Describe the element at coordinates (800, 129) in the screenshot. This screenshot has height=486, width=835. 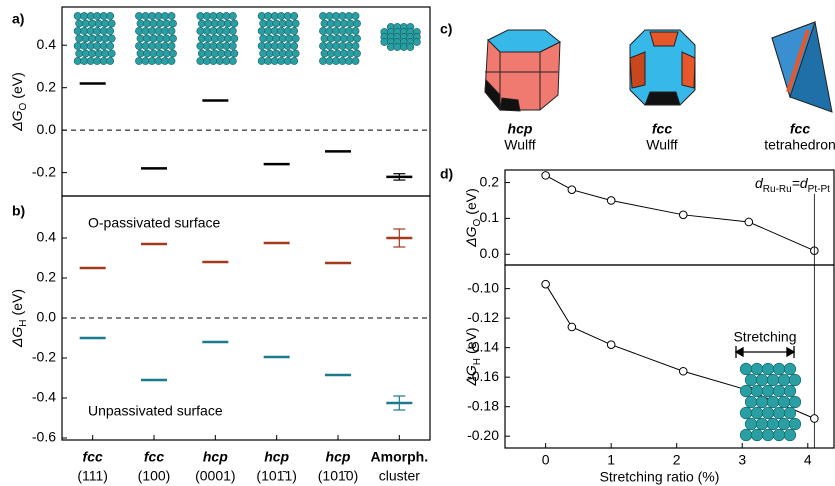
I see `shape-lattice: fcc` at that location.